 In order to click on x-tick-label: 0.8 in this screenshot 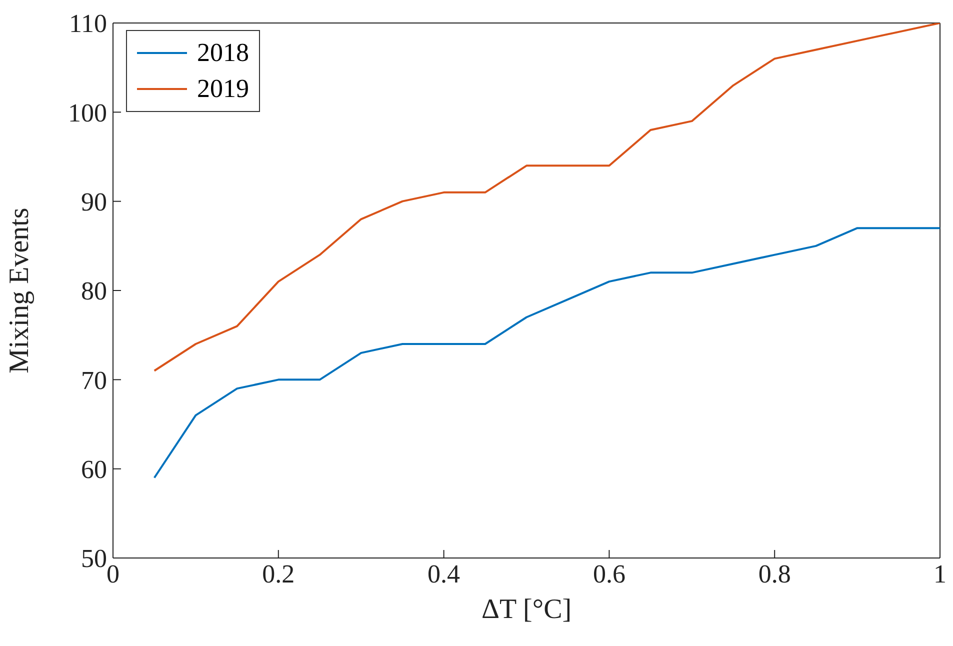, I will do `click(774, 573)`.